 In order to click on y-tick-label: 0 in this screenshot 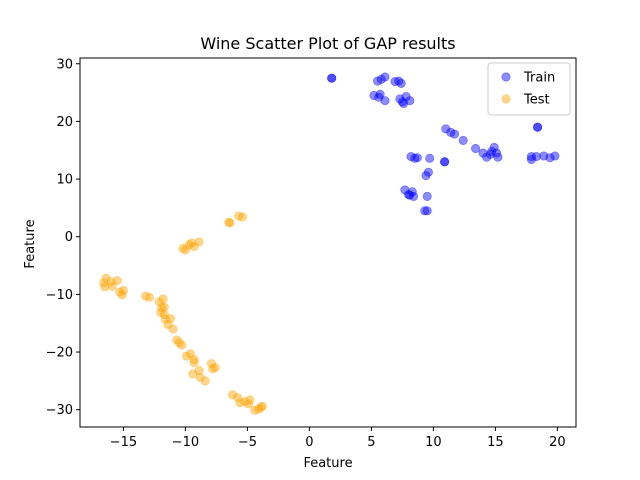, I will do `click(69, 237)`.